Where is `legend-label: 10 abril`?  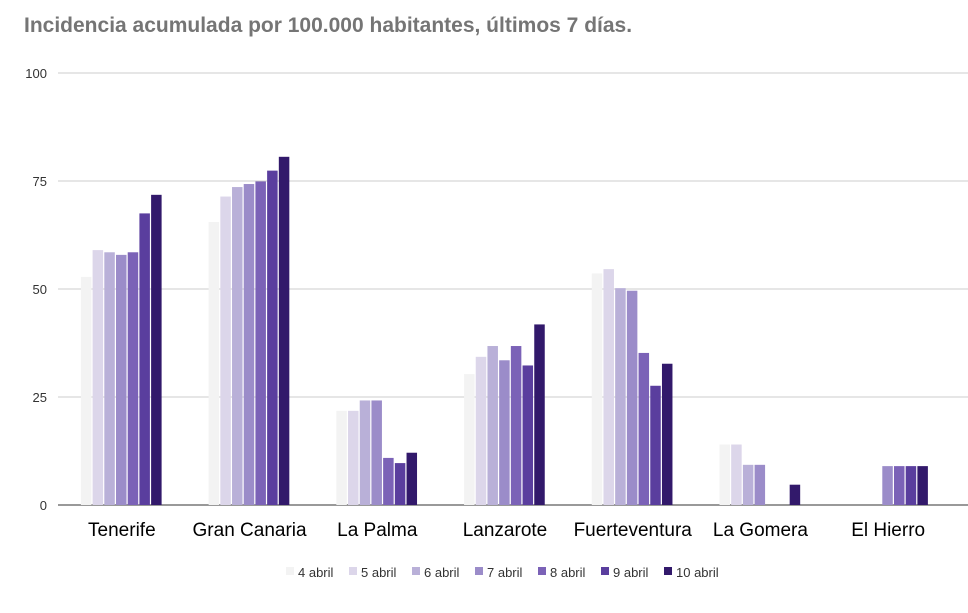
legend-label: 10 abril is located at coordinates (697, 572).